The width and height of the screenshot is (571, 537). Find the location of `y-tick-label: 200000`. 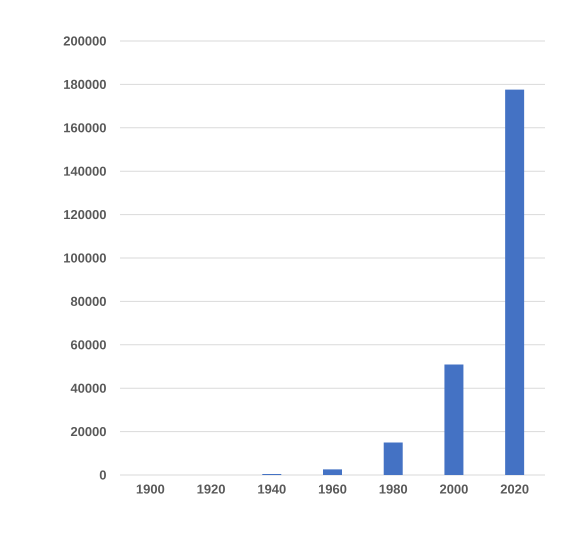

y-tick-label: 200000 is located at coordinates (85, 41).